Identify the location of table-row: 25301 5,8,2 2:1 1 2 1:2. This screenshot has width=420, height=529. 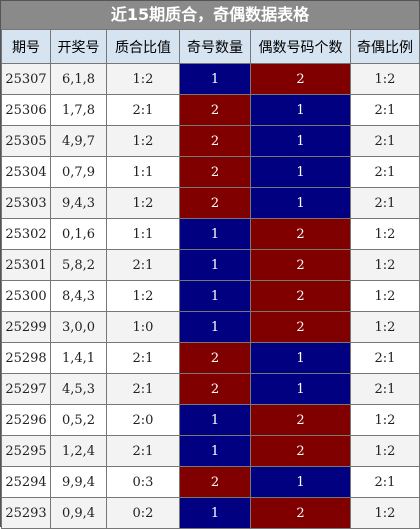
(210, 265).